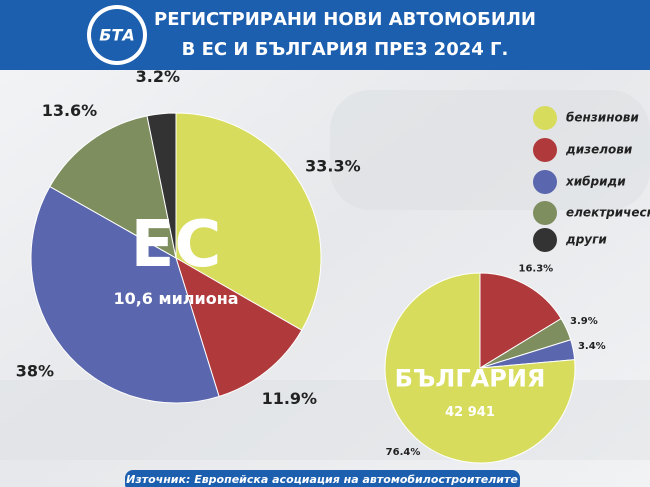  What do you see at coordinates (608, 213) in the screenshot?
I see `legend-label: електрически` at bounding box center [608, 213].